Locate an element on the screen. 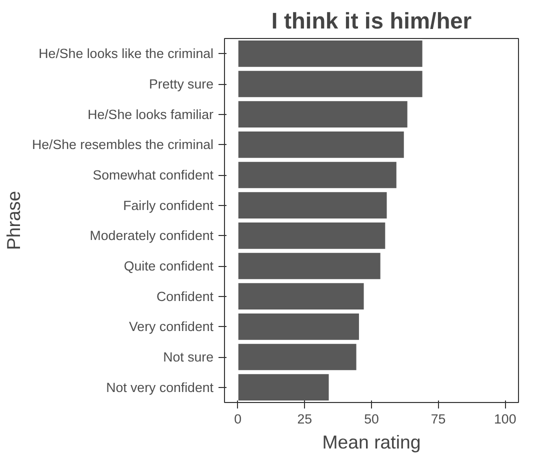 This screenshot has height=460, width=535. y-tick-label: He/She looks familiar is located at coordinates (151, 114).